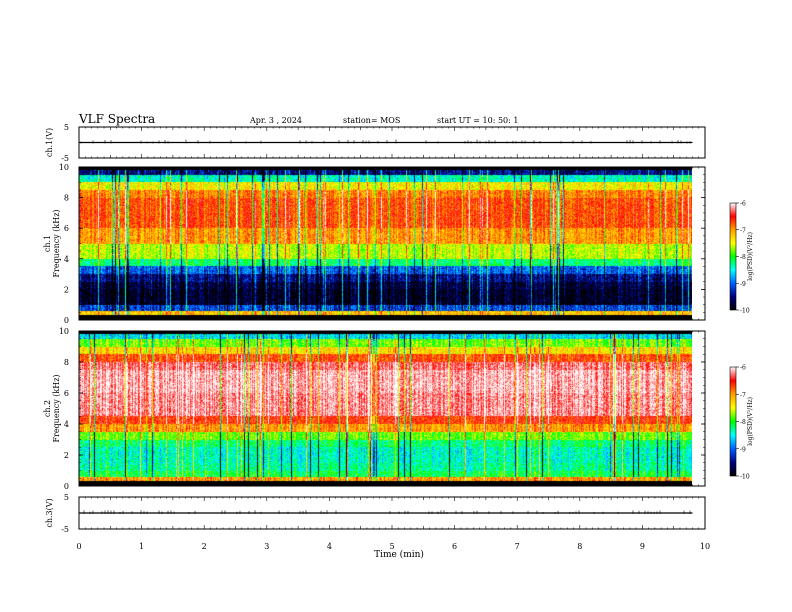 This screenshot has width=792, height=612. Describe the element at coordinates (65, 158) in the screenshot. I see `ch1-waveform-ytick-label: -5` at that location.